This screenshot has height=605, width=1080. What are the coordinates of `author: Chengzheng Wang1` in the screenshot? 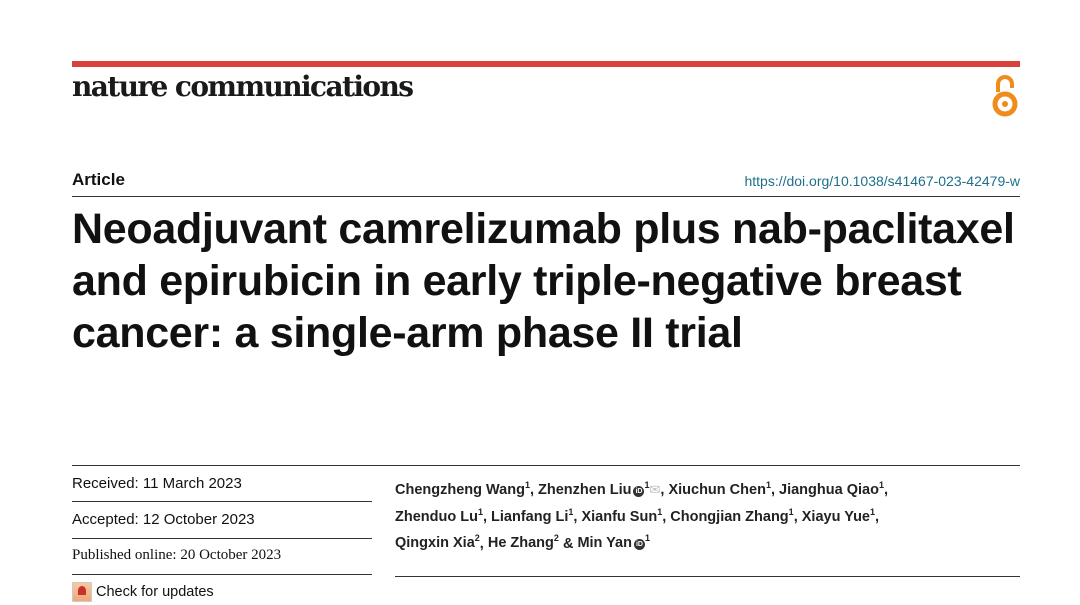 It's located at (462, 489).